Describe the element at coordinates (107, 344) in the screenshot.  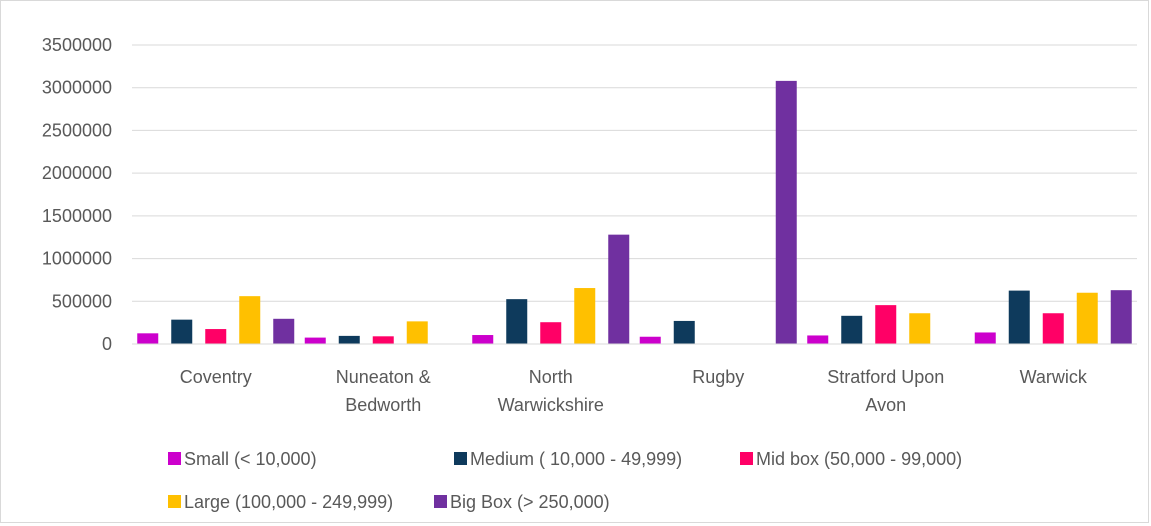
I see `y-tick-label: 0` at that location.